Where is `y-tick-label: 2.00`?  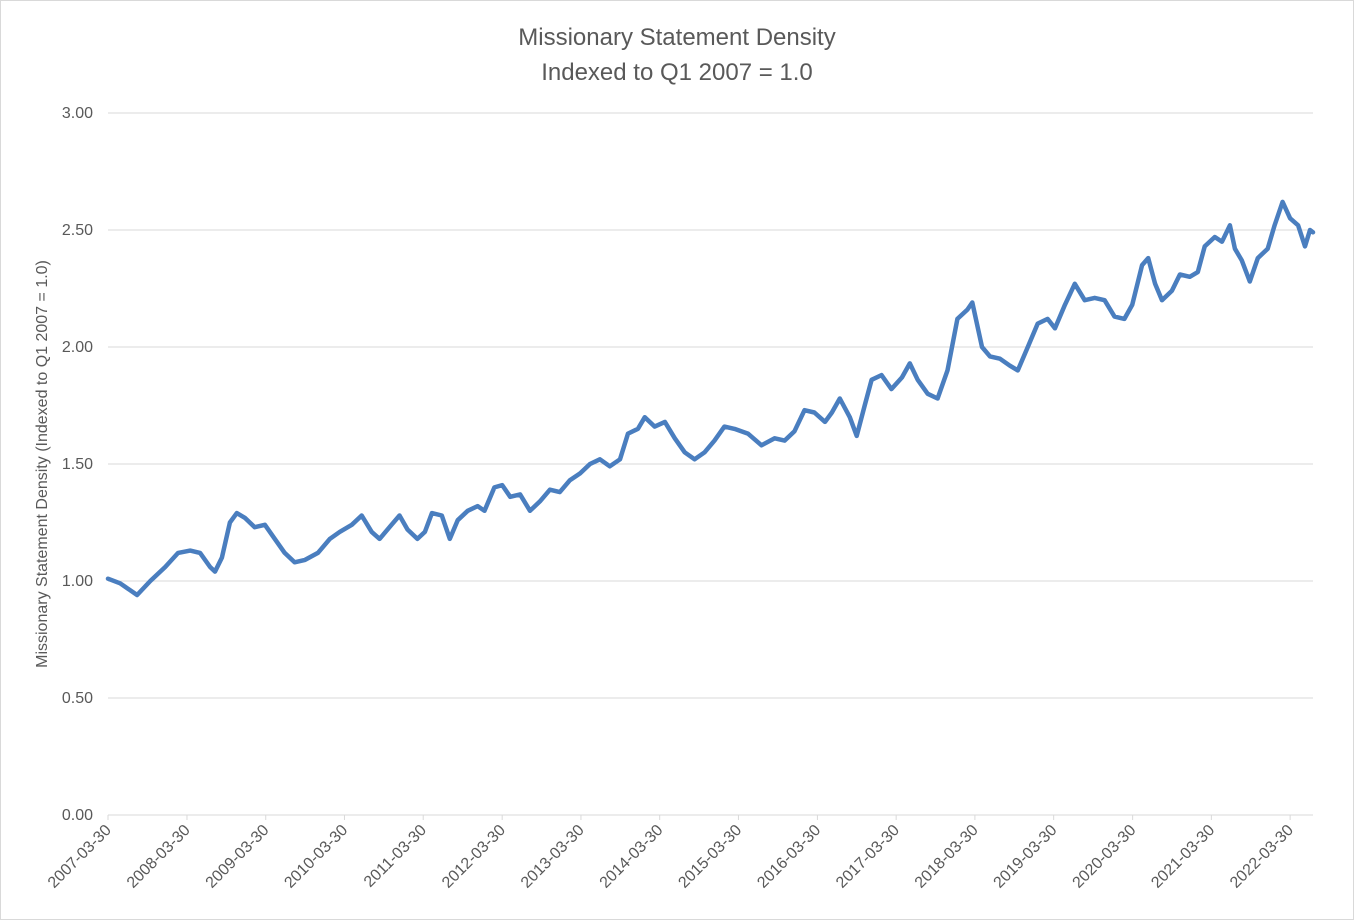 y-tick-label: 2.00 is located at coordinates (77, 347).